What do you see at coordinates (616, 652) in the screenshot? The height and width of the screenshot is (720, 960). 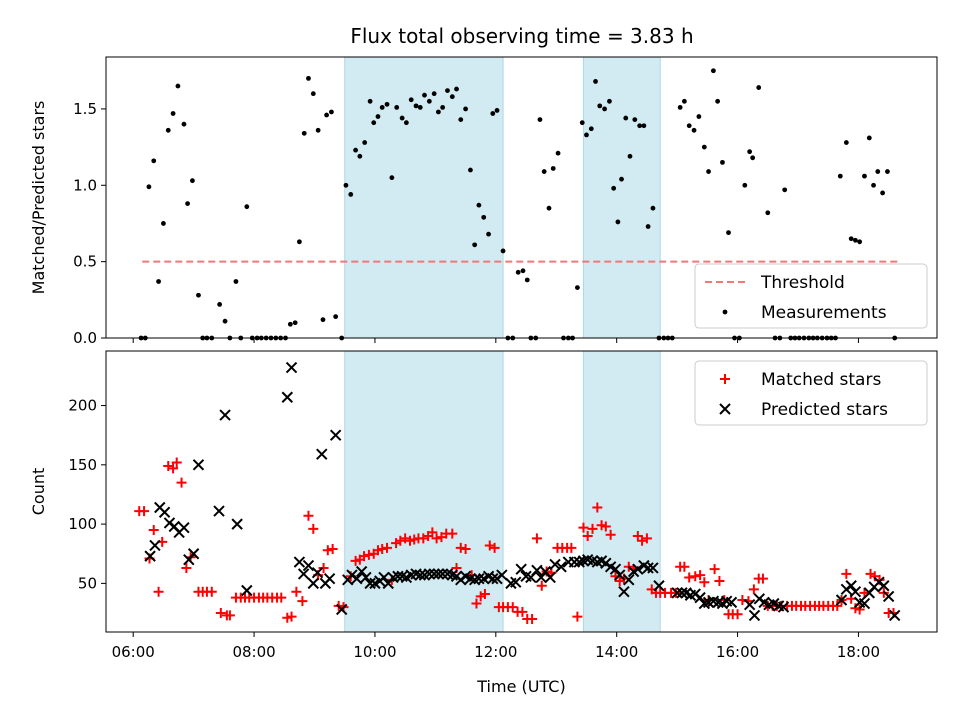 I see `x-tick-label: 14:00` at bounding box center [616, 652].